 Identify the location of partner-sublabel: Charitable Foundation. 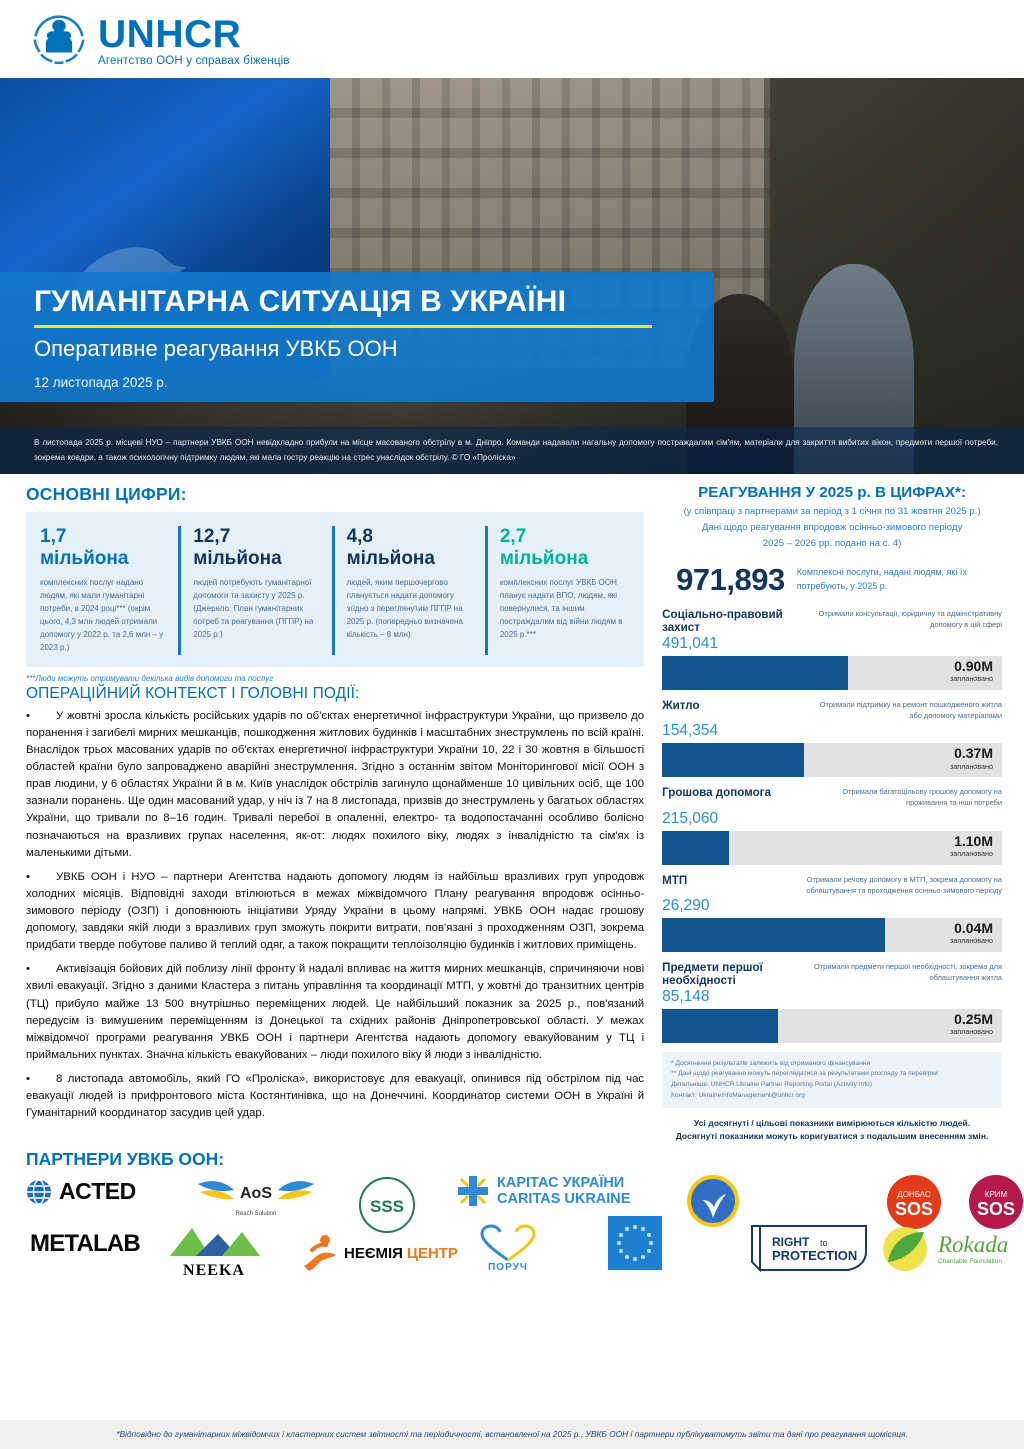
(970, 1262).